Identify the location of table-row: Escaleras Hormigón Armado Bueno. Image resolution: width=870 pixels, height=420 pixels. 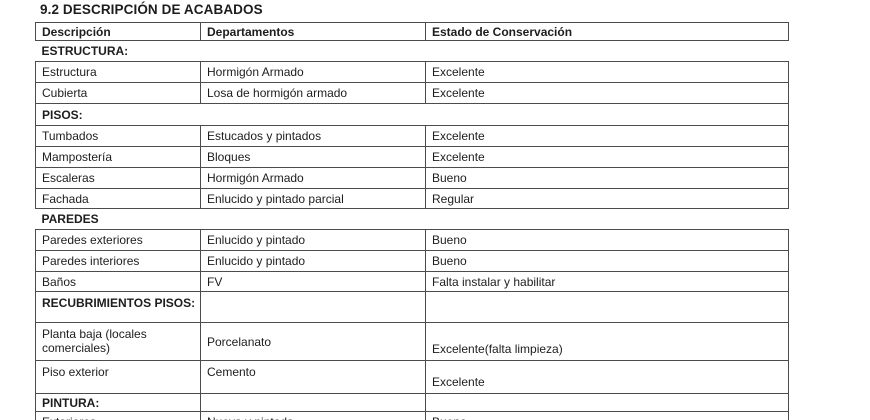
(412, 178).